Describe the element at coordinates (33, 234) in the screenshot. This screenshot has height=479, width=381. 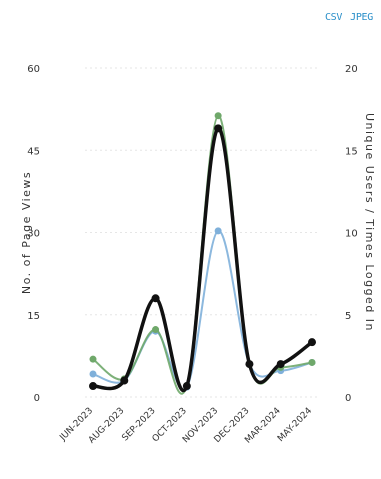
I see `y-tick-label: 30` at that location.